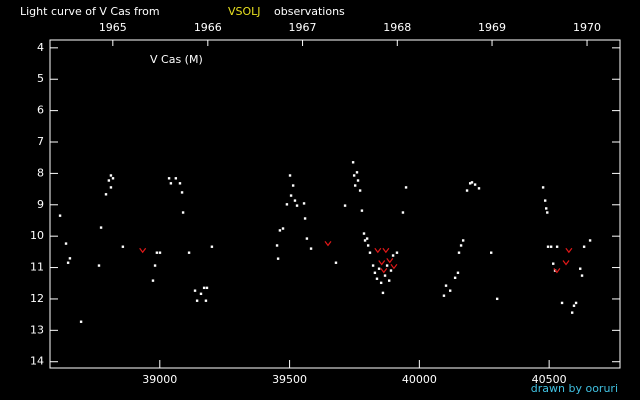  Describe the element at coordinates (90, 11) in the screenshot. I see `chart-title: Light curve of V Cas from` at that location.